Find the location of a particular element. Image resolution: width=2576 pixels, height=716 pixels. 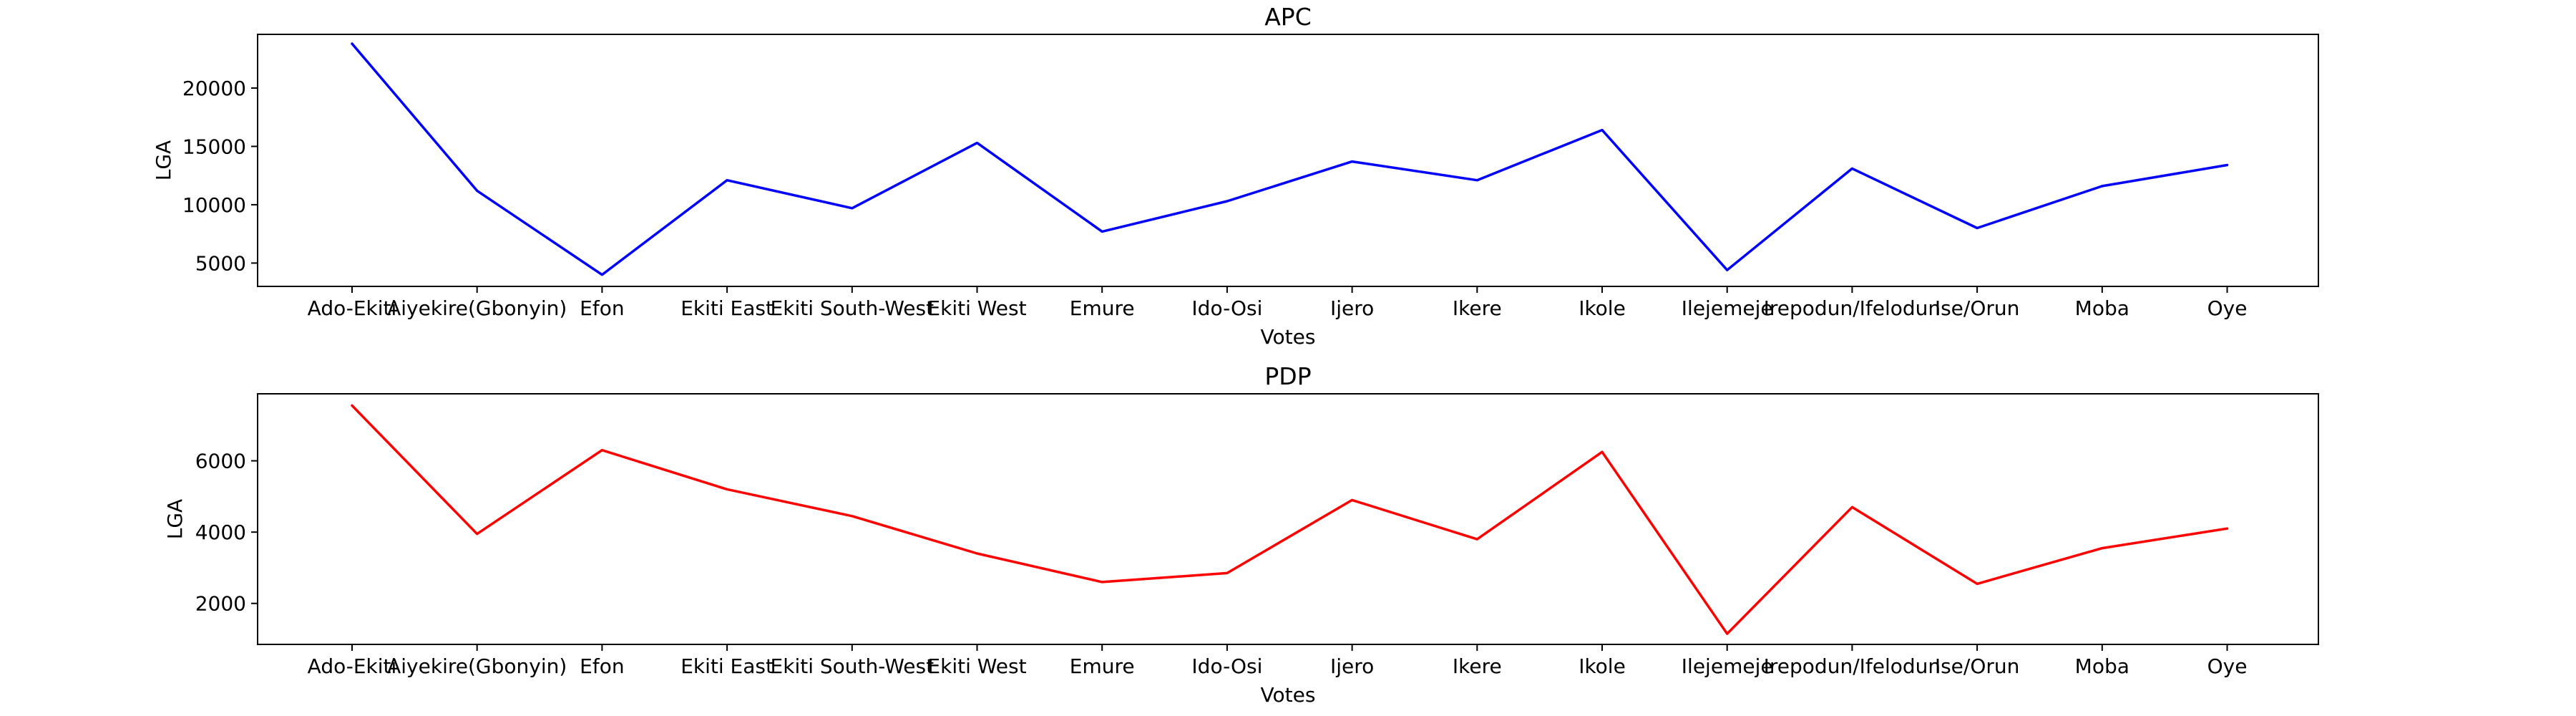

y-tick-label: 15000 is located at coordinates (214, 146).